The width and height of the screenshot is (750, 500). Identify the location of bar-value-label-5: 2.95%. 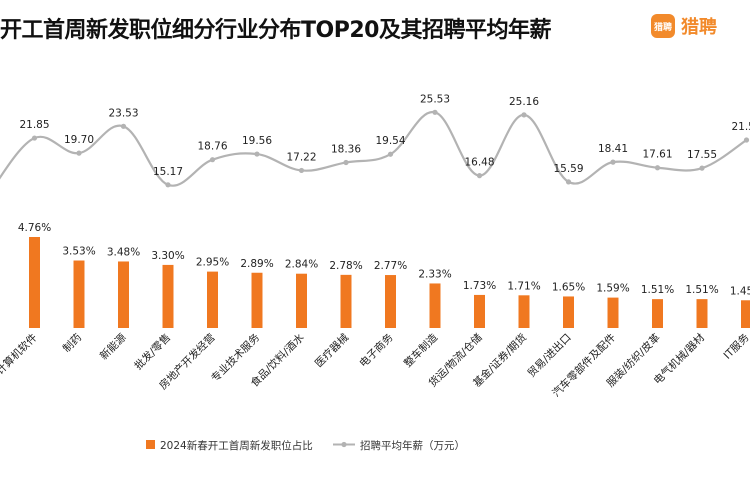
(212, 263).